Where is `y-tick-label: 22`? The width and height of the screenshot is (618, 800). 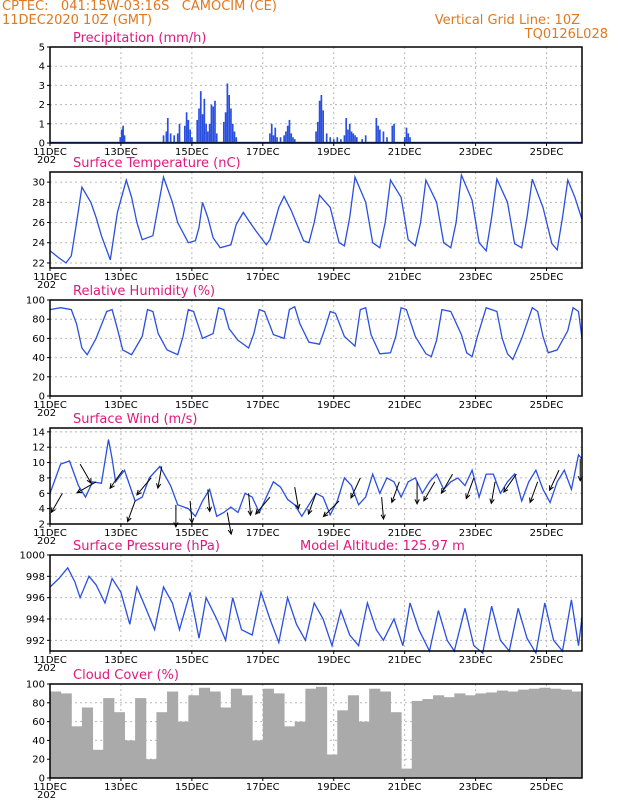 y-tick-label: 22 is located at coordinates (38, 263).